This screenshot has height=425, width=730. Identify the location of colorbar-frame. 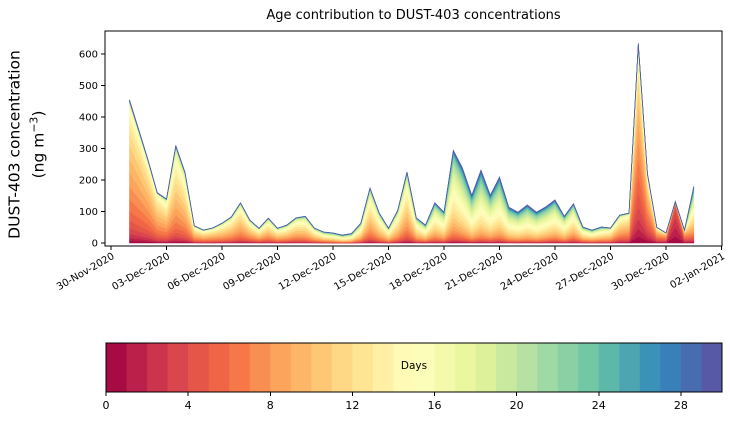
(414, 367).